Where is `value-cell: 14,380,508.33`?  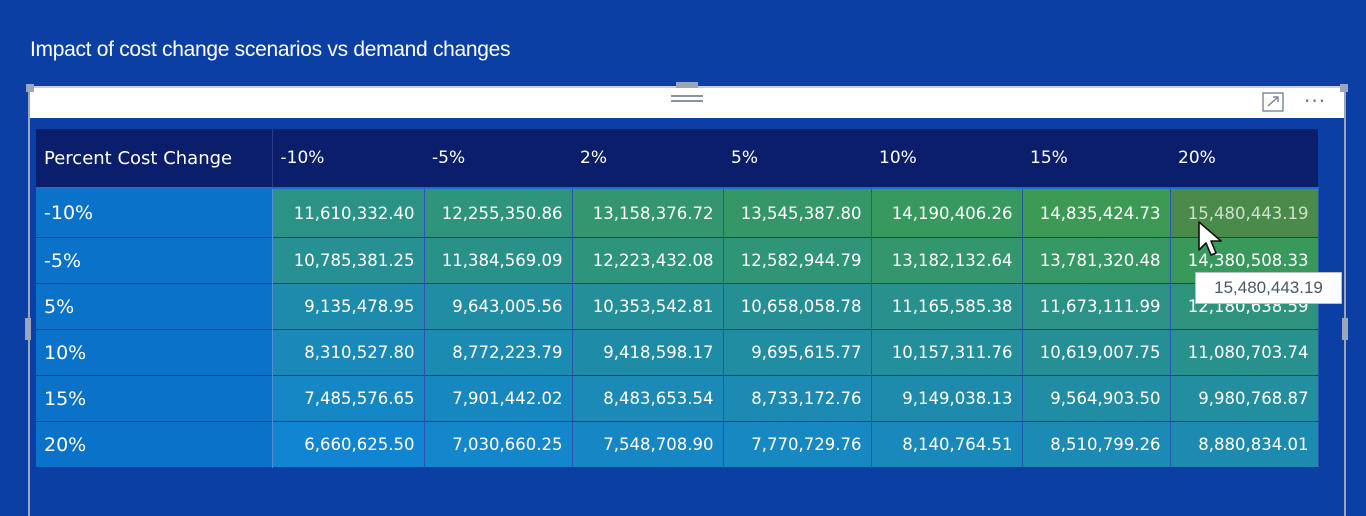 value-cell: 14,380,508.33 is located at coordinates (1244, 260).